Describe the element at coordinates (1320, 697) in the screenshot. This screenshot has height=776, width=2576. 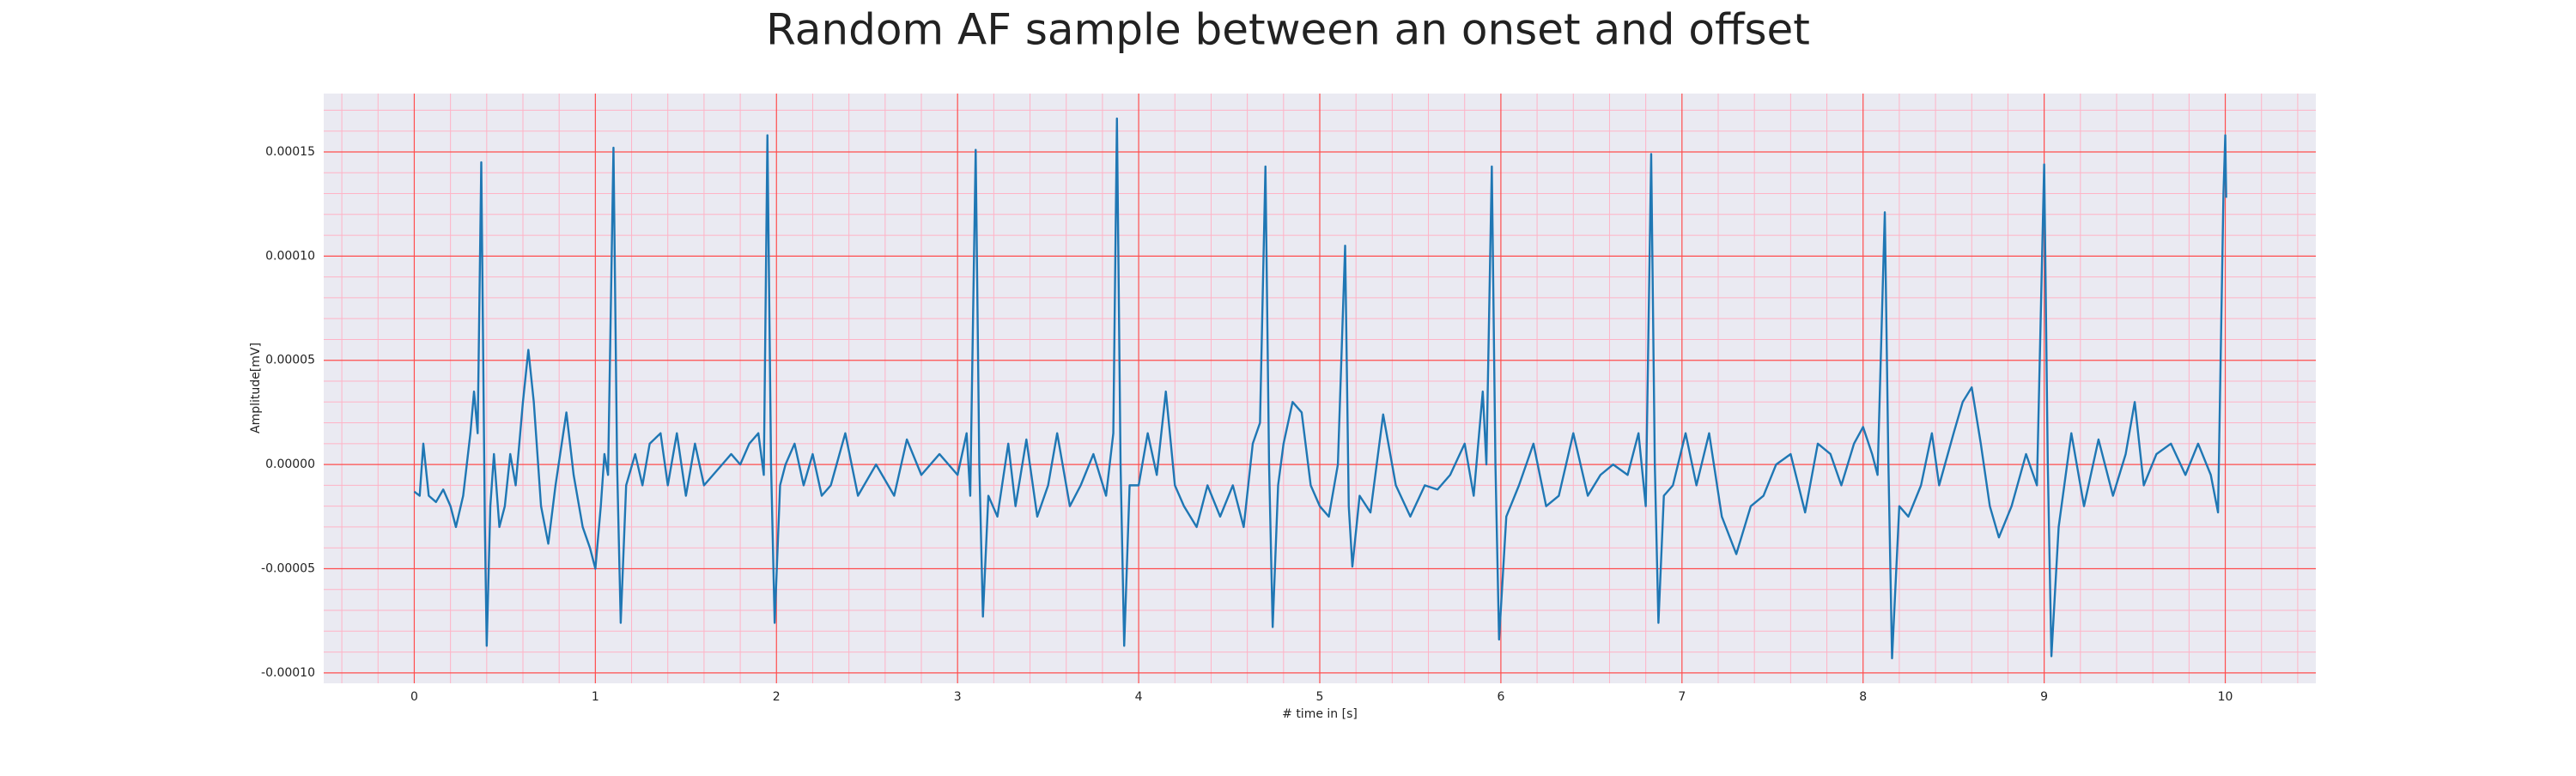
I see `x-tick-label: 5` at that location.